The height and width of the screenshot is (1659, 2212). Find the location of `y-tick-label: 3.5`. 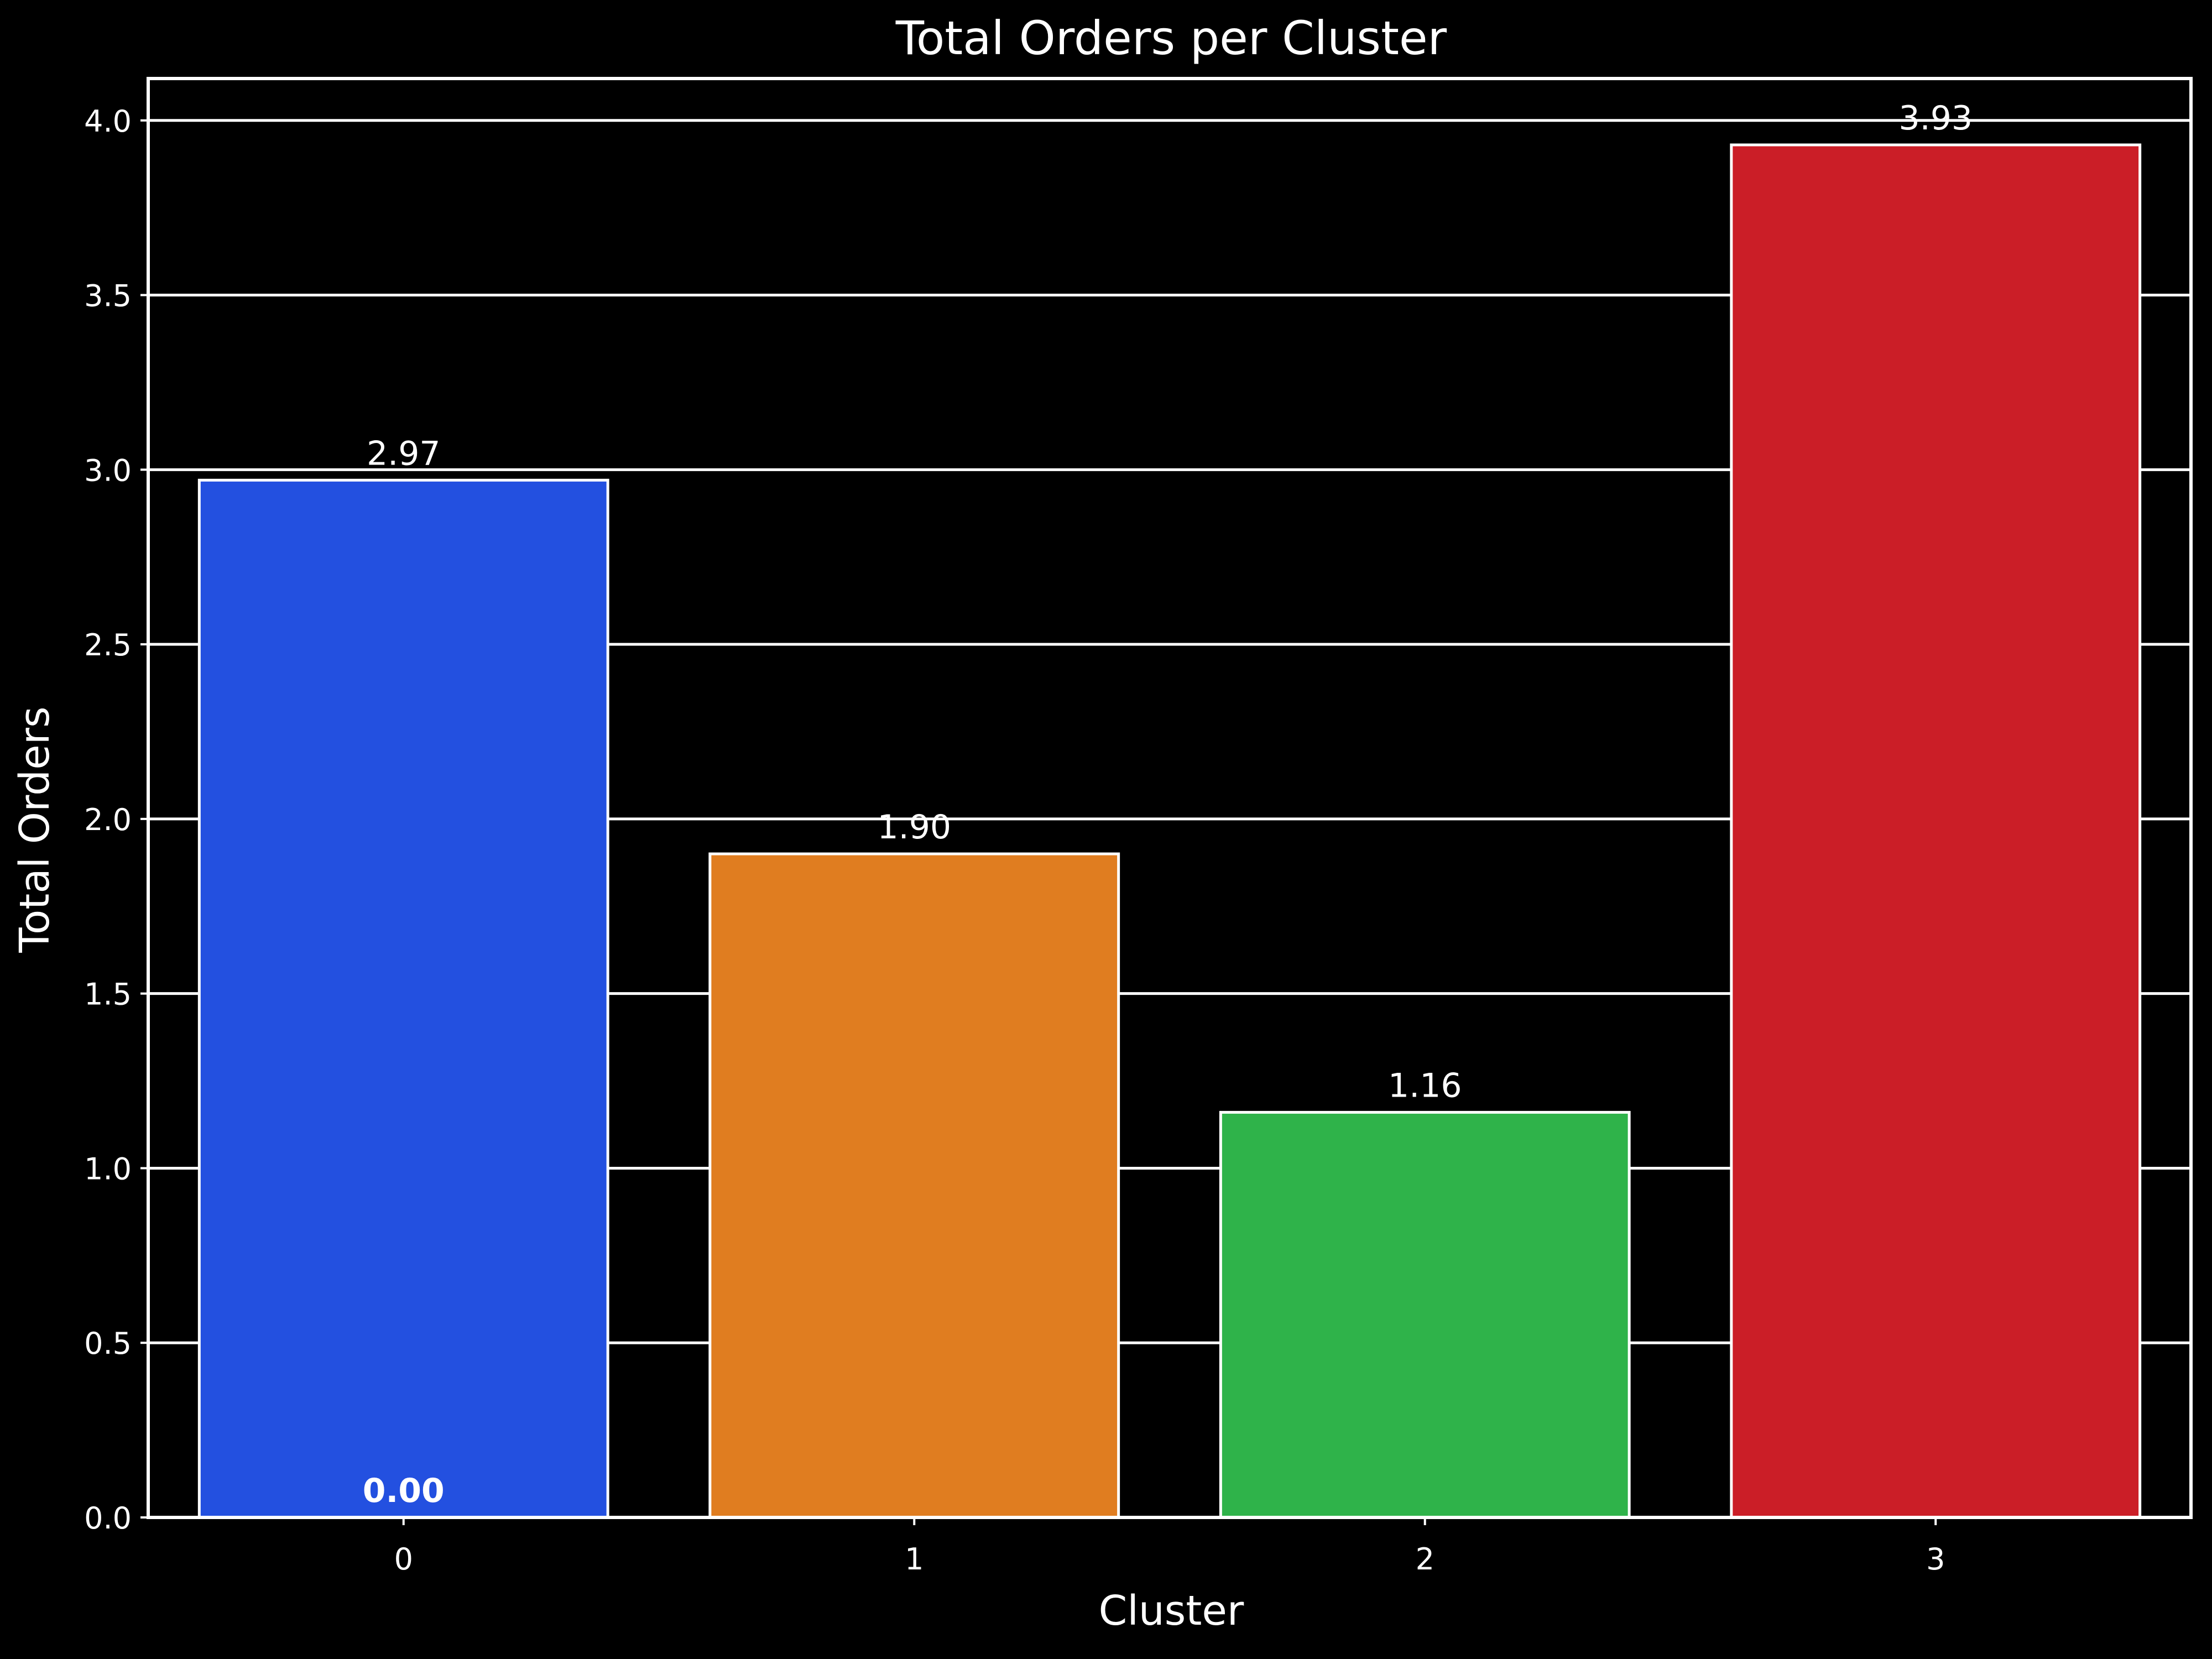

y-tick-label: 3.5 is located at coordinates (108, 297).